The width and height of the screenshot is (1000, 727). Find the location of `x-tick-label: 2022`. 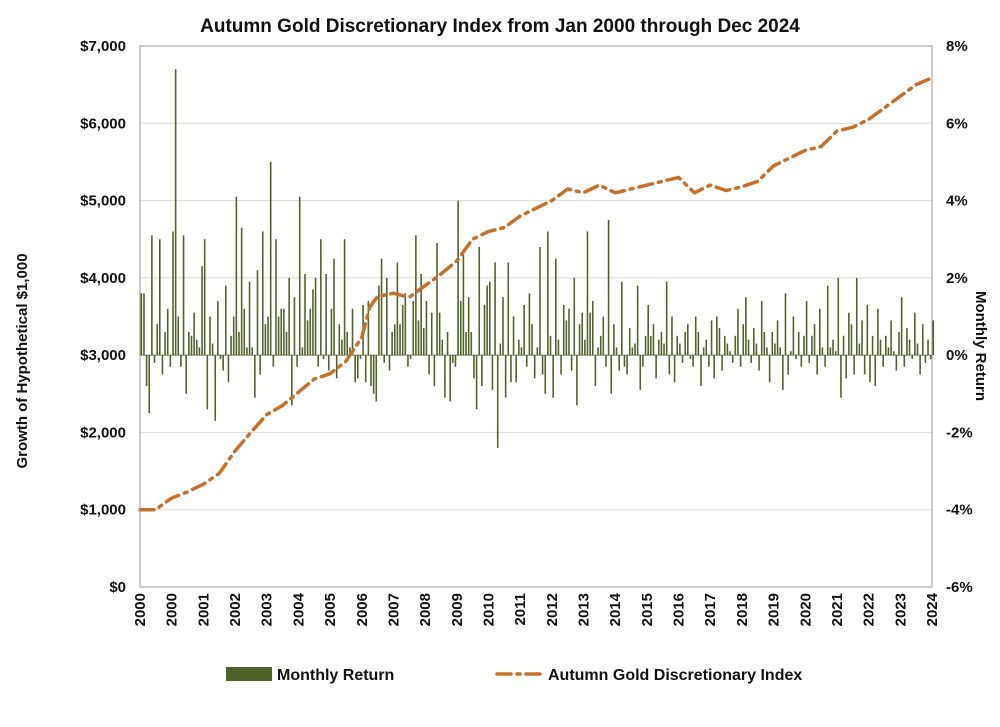

x-tick-label: 2022 is located at coordinates (869, 609).